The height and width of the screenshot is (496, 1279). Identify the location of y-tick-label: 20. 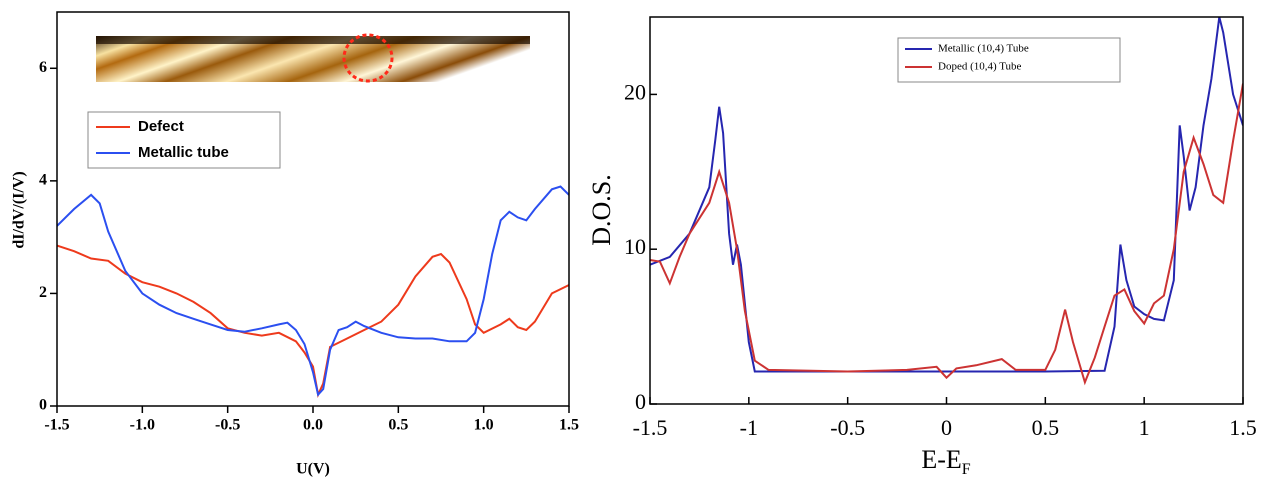
(635, 91).